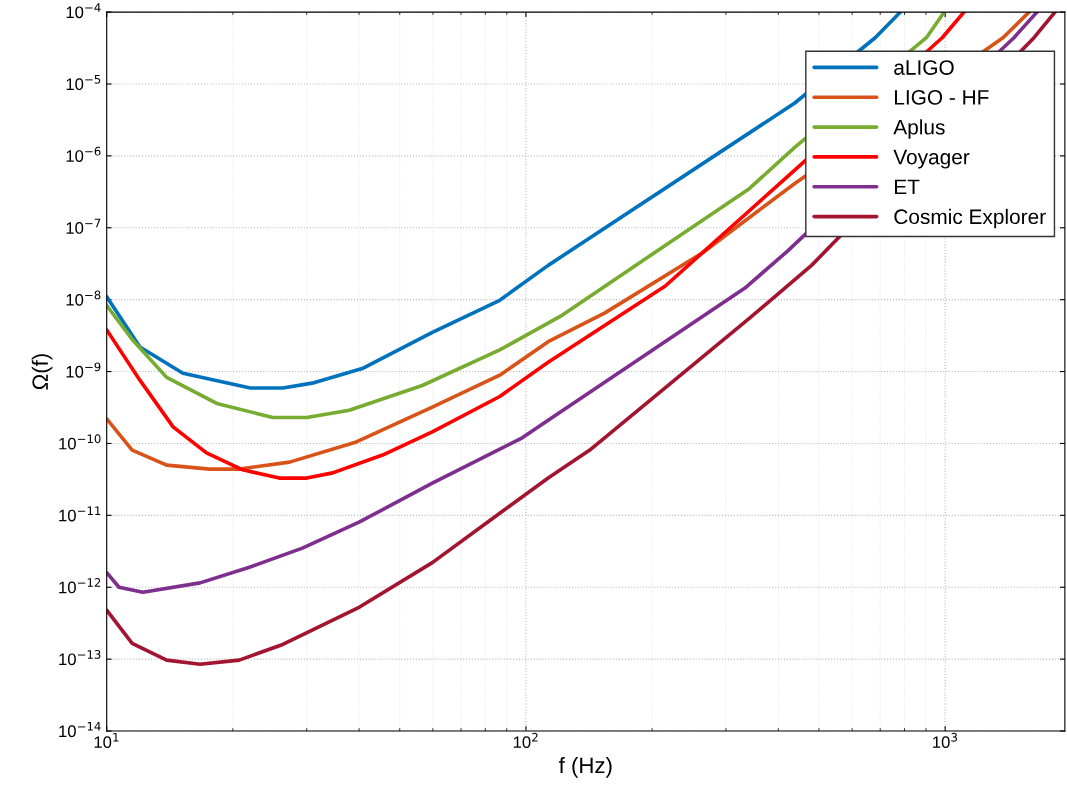  Describe the element at coordinates (907, 187) in the screenshot. I see `legend-label: ET` at that location.